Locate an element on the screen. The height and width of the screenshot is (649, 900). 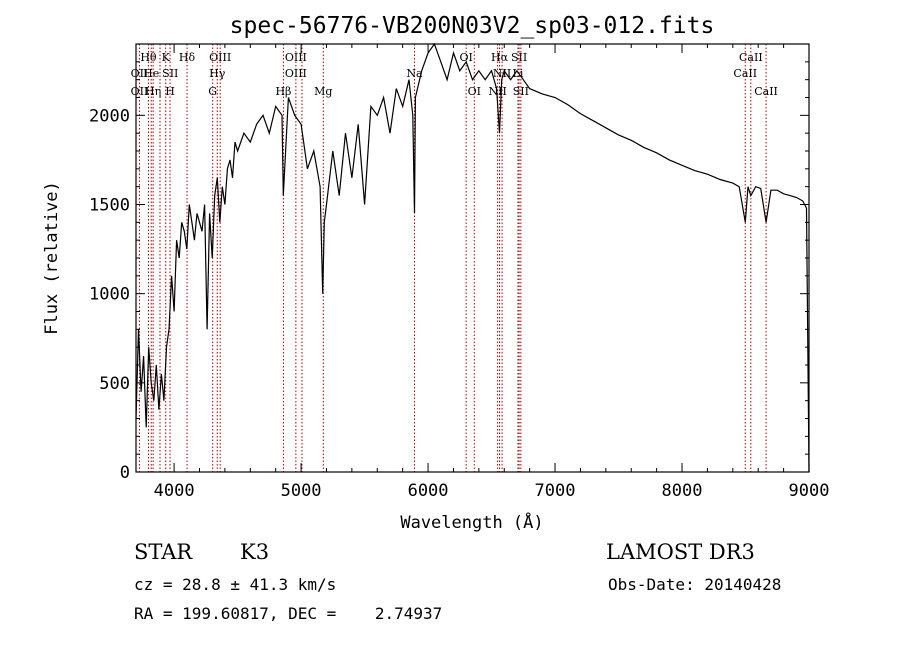
x-tick-label: 8000 is located at coordinates (682, 491).